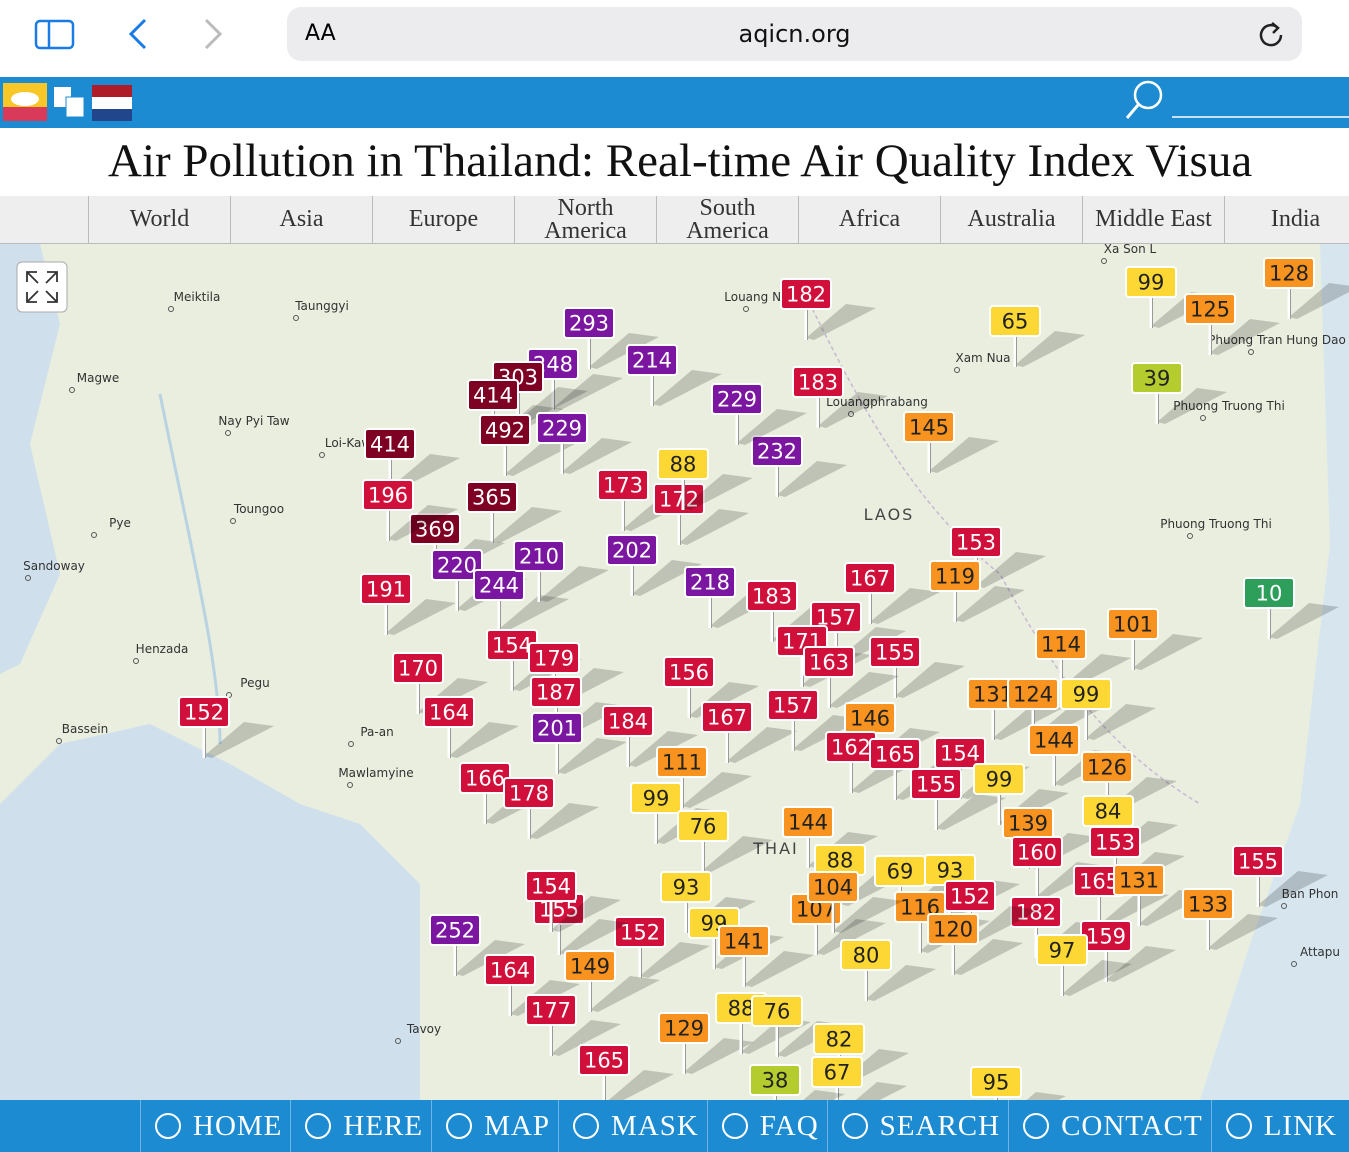 Image resolution: width=1349 pixels, height=1152 pixels. Describe the element at coordinates (1179, 393) in the screenshot. I see `aqi-marker: 39` at that location.